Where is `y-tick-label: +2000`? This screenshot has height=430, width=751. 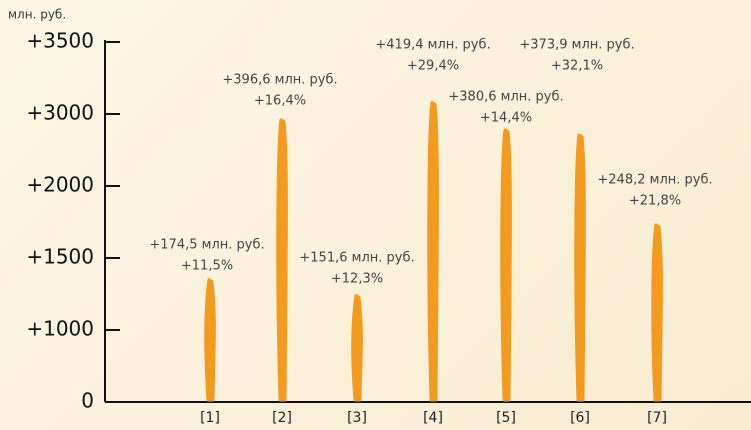 y-tick-label: +2000 is located at coordinates (60, 185).